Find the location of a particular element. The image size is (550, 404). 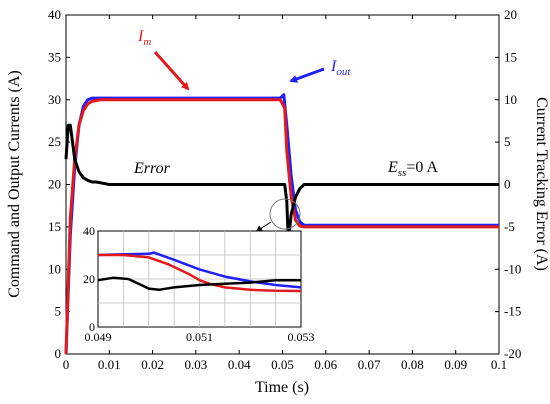

iout-annotation-subscript: out is located at coordinates (343, 72).